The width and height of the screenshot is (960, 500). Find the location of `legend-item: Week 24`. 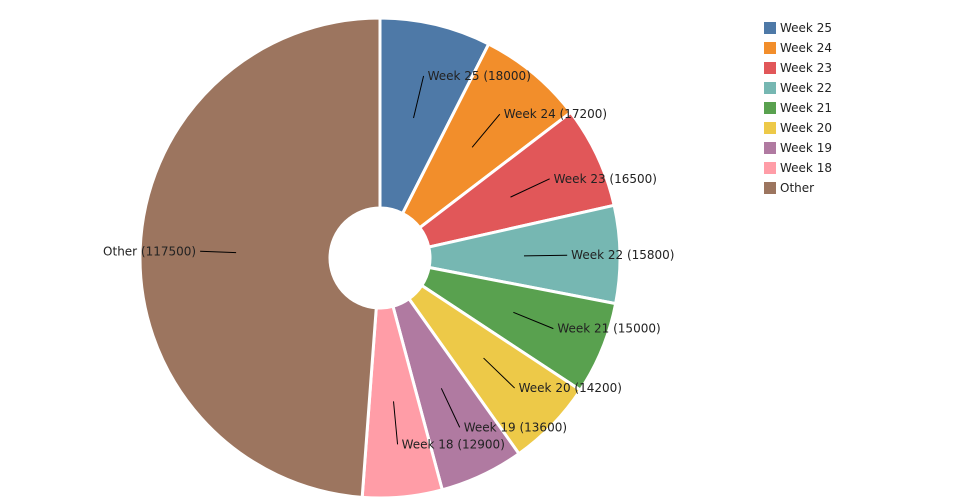

legend-item: Week 24 is located at coordinates (798, 48).